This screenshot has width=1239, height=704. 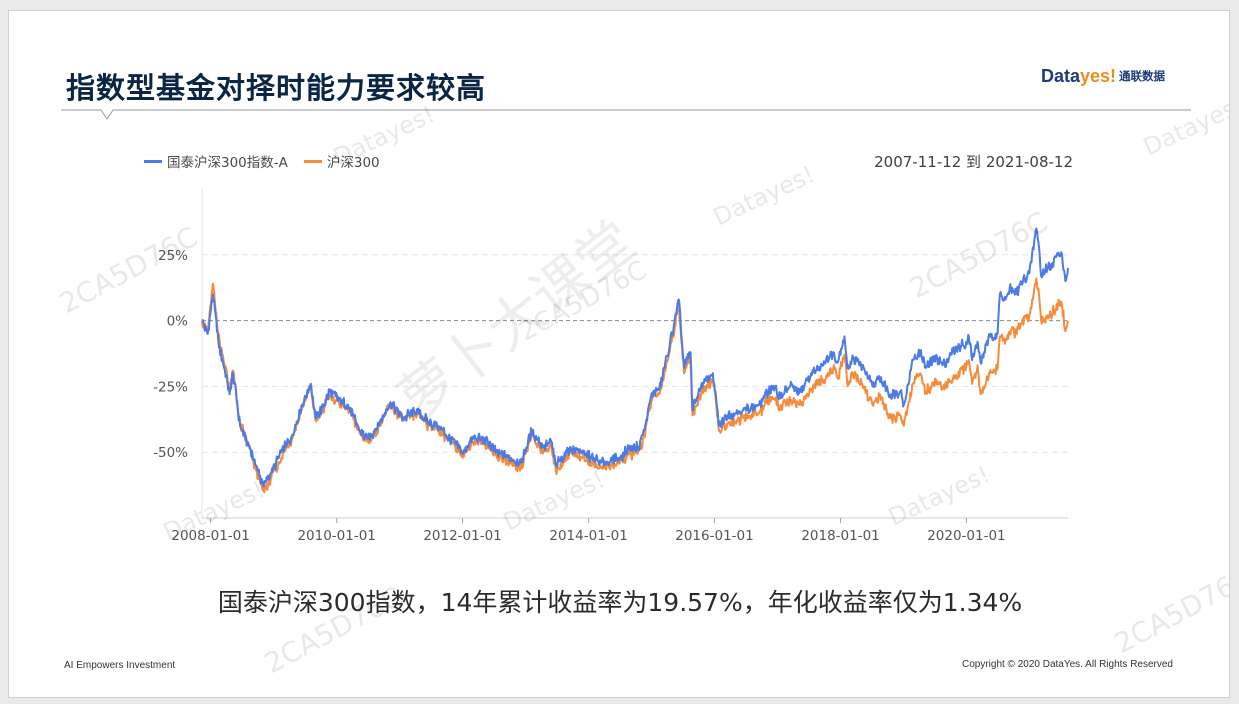 I want to click on brand-logo-part1: Data, so click(x=1061, y=75).